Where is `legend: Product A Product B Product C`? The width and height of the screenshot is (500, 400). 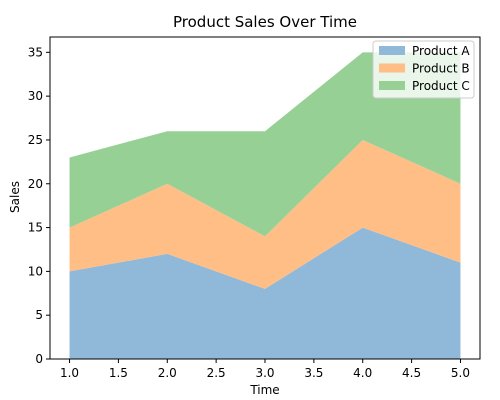
legend: Product A Product B Product C is located at coordinates (423, 69).